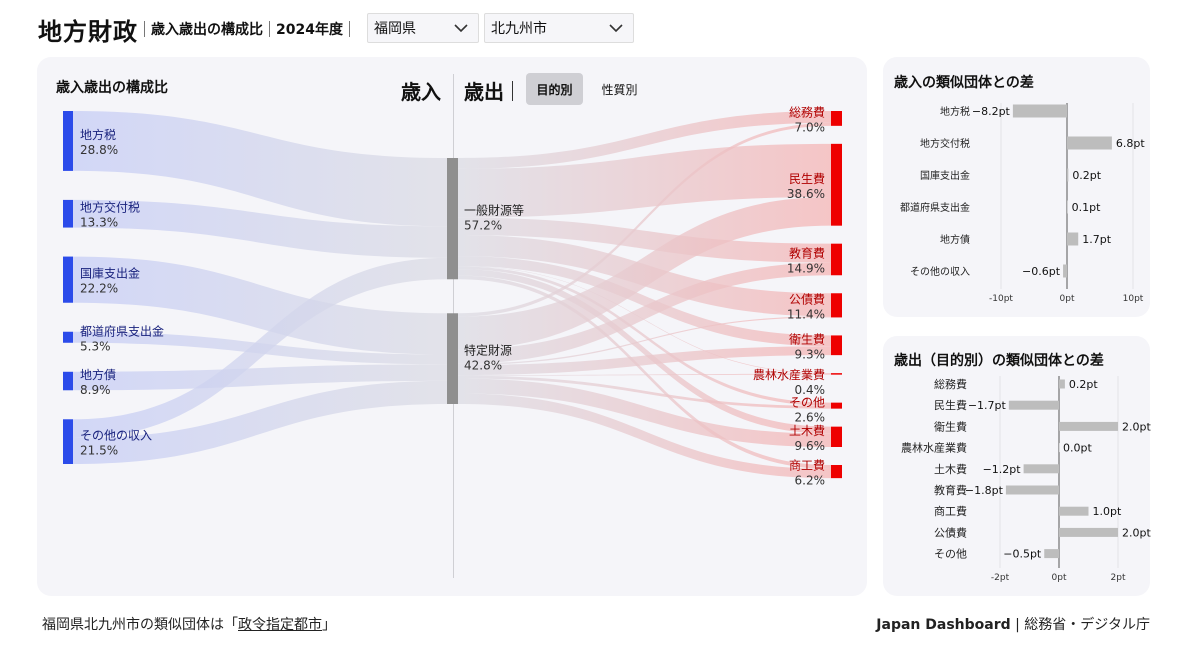 The image size is (1200, 649). I want to click on revenue-node-label: 地方交付税, so click(110, 207).